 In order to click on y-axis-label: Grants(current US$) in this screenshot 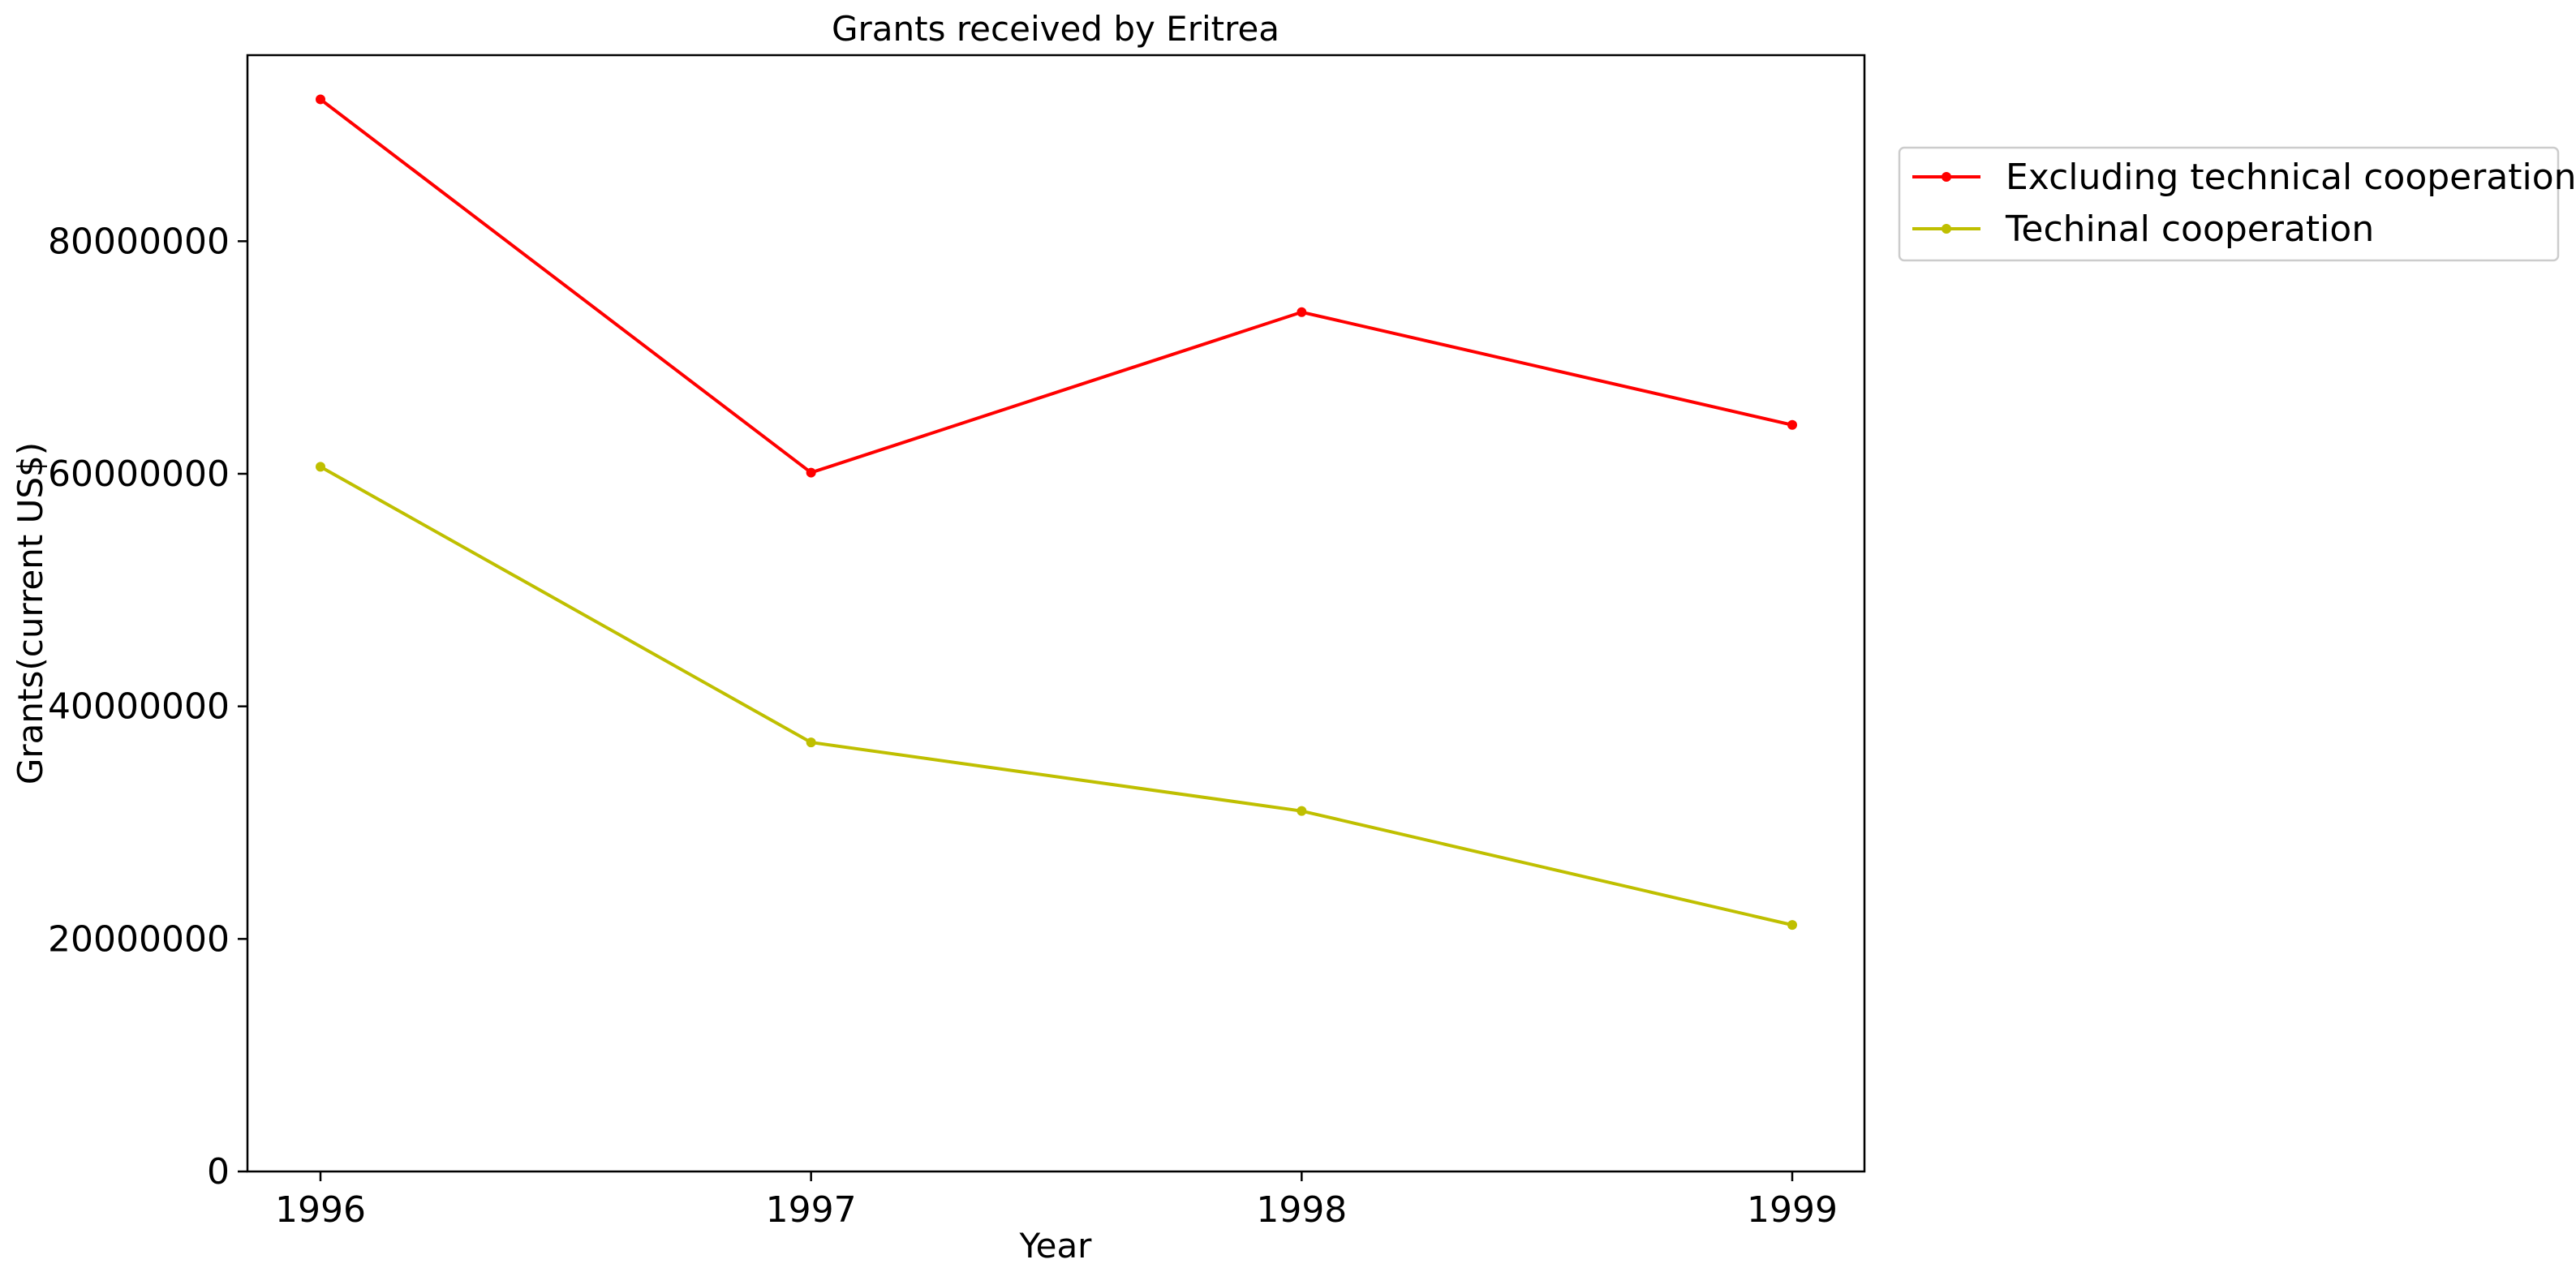, I will do `click(30, 613)`.